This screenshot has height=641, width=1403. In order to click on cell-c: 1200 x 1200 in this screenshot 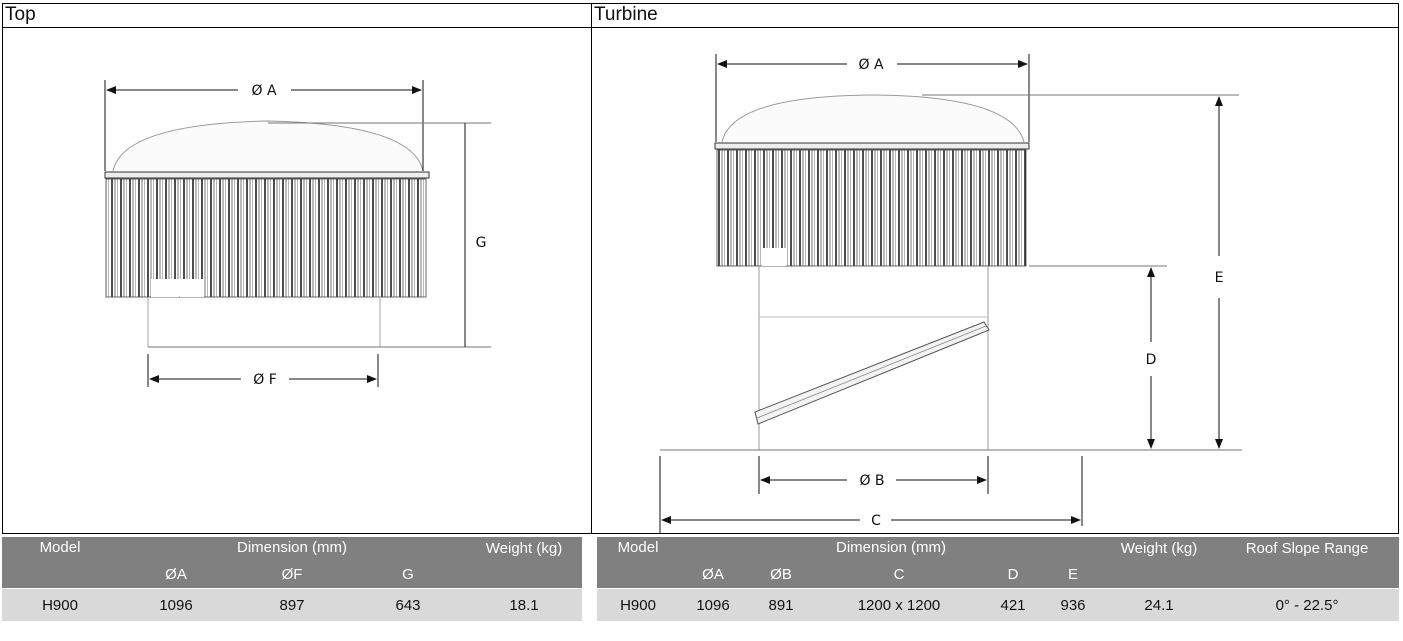, I will do `click(899, 604)`.